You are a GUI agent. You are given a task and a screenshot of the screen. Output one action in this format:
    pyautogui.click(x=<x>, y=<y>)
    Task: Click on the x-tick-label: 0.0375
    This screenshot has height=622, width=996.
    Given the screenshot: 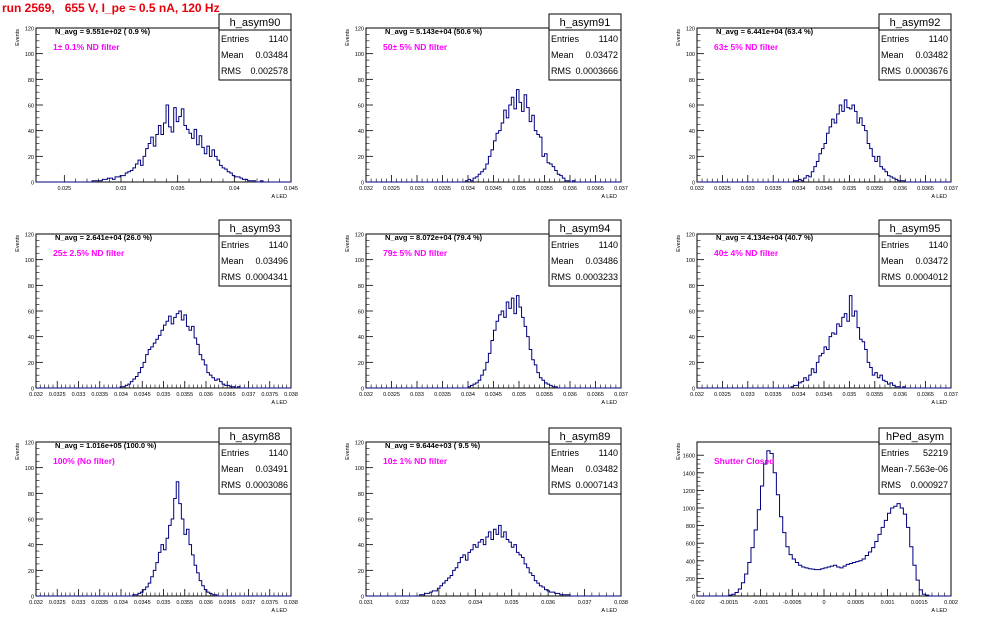 What is the action you would take?
    pyautogui.click(x=269, y=603)
    